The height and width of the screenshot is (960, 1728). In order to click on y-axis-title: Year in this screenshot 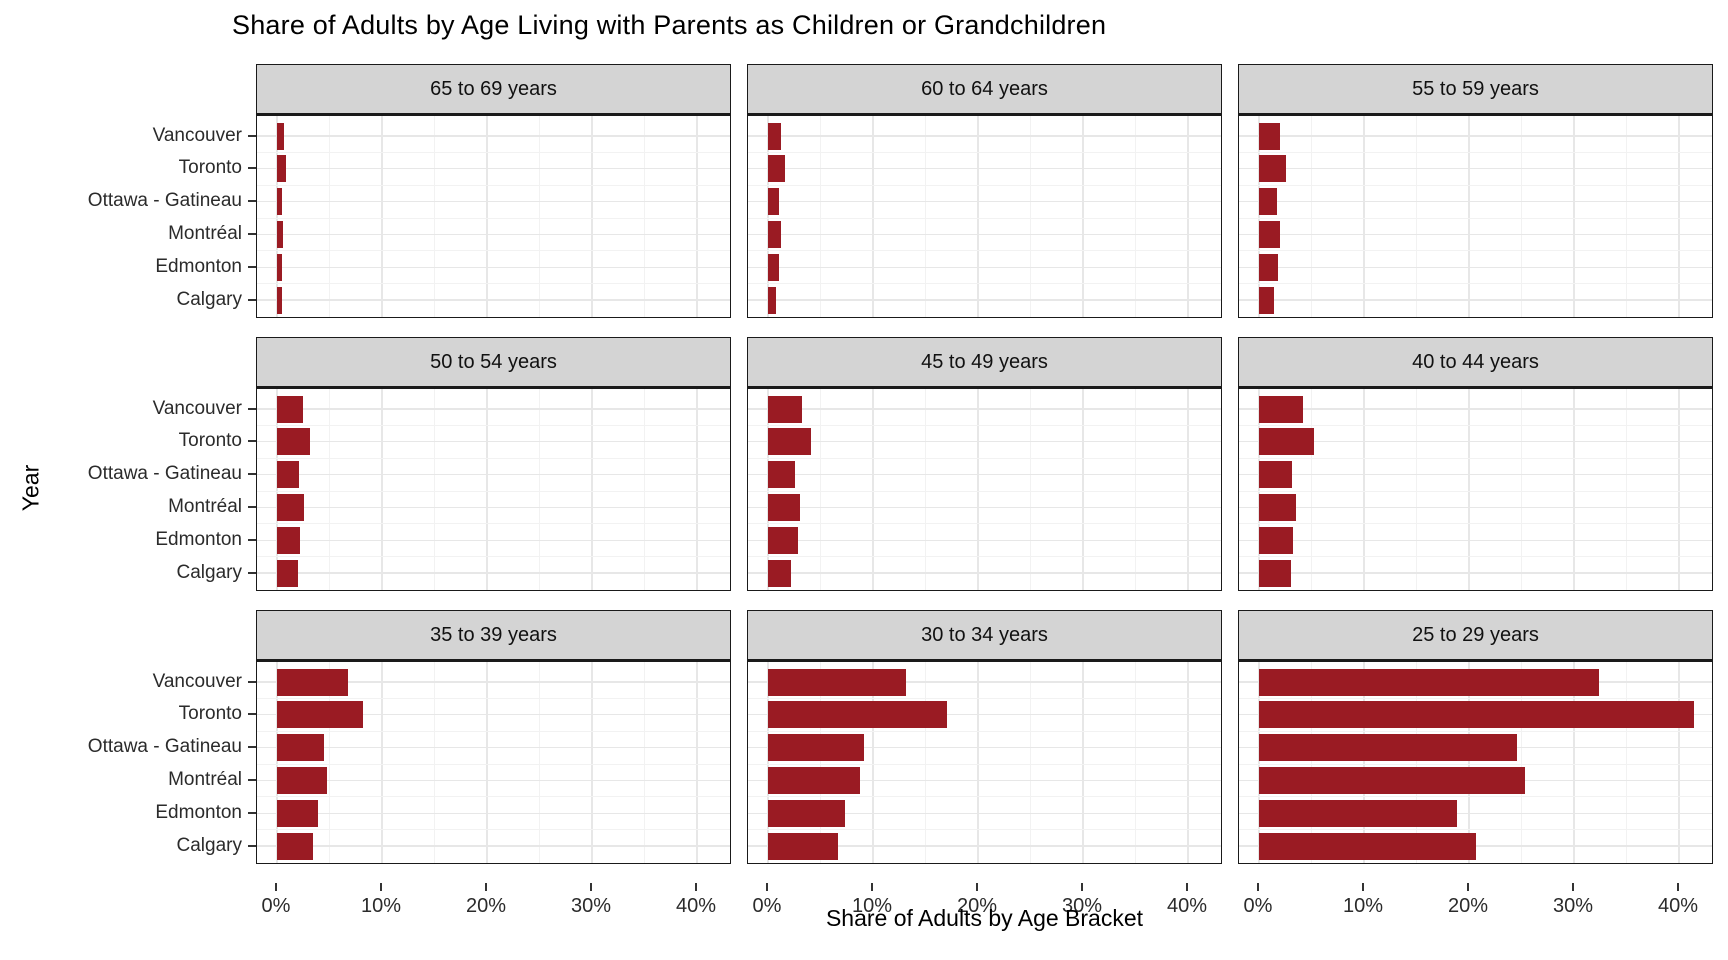, I will do `click(30, 488)`.